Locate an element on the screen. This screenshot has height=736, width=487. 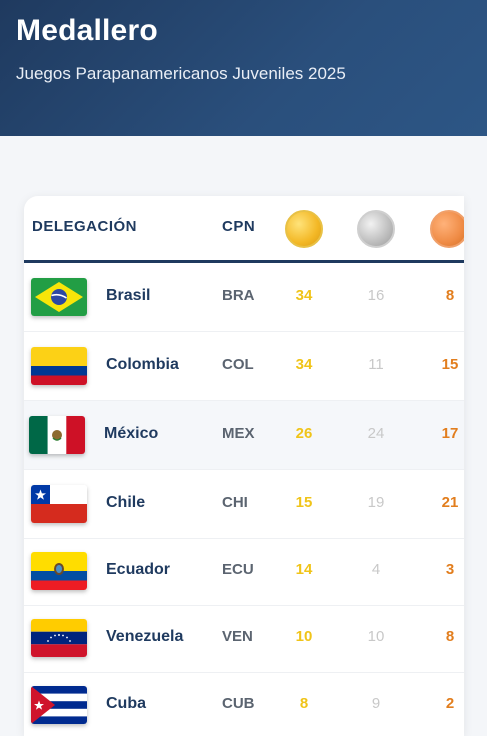
silver-count: 16 is located at coordinates (376, 295).